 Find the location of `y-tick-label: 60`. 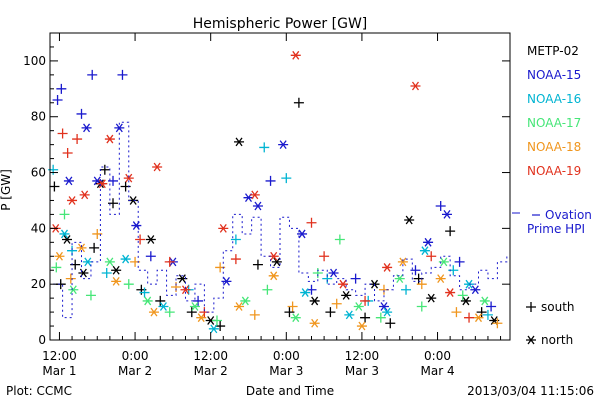

y-tick-label: 60 is located at coordinates (38, 173).